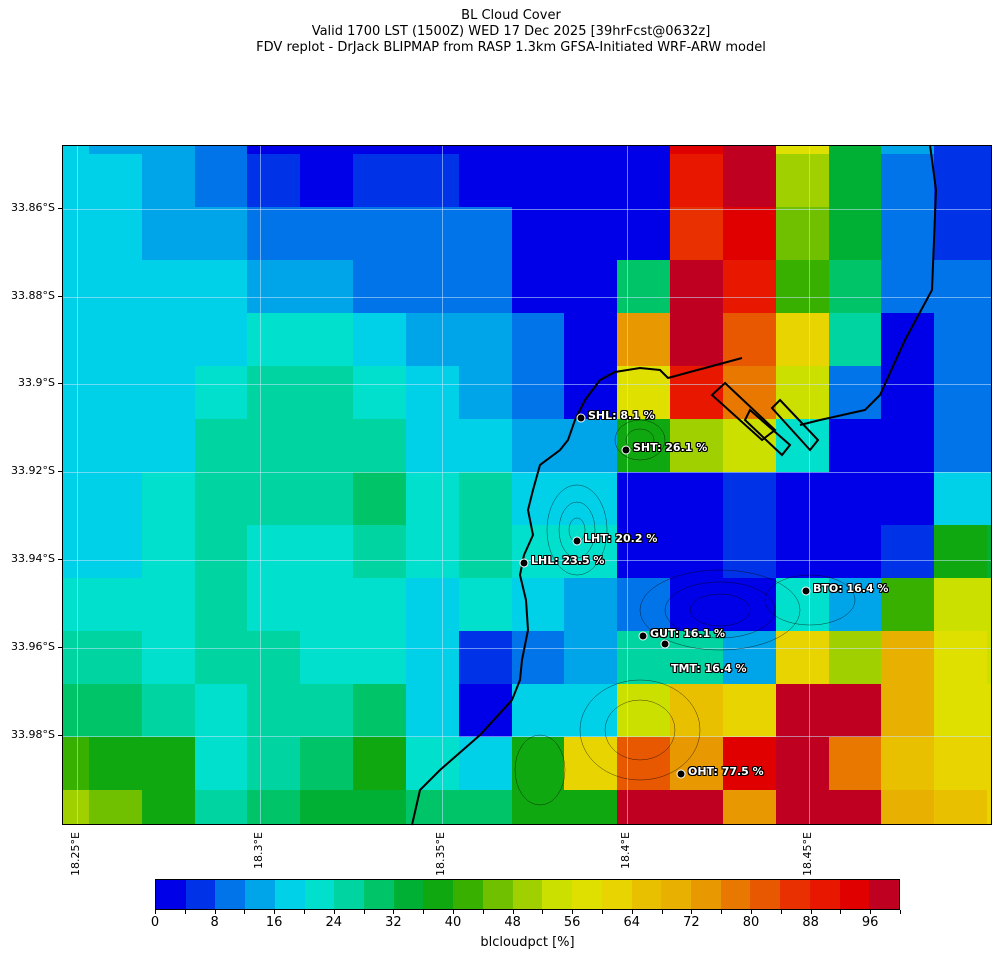 The image size is (1001, 962). What do you see at coordinates (572, 922) in the screenshot?
I see `colorbar-tick-label: 56` at bounding box center [572, 922].